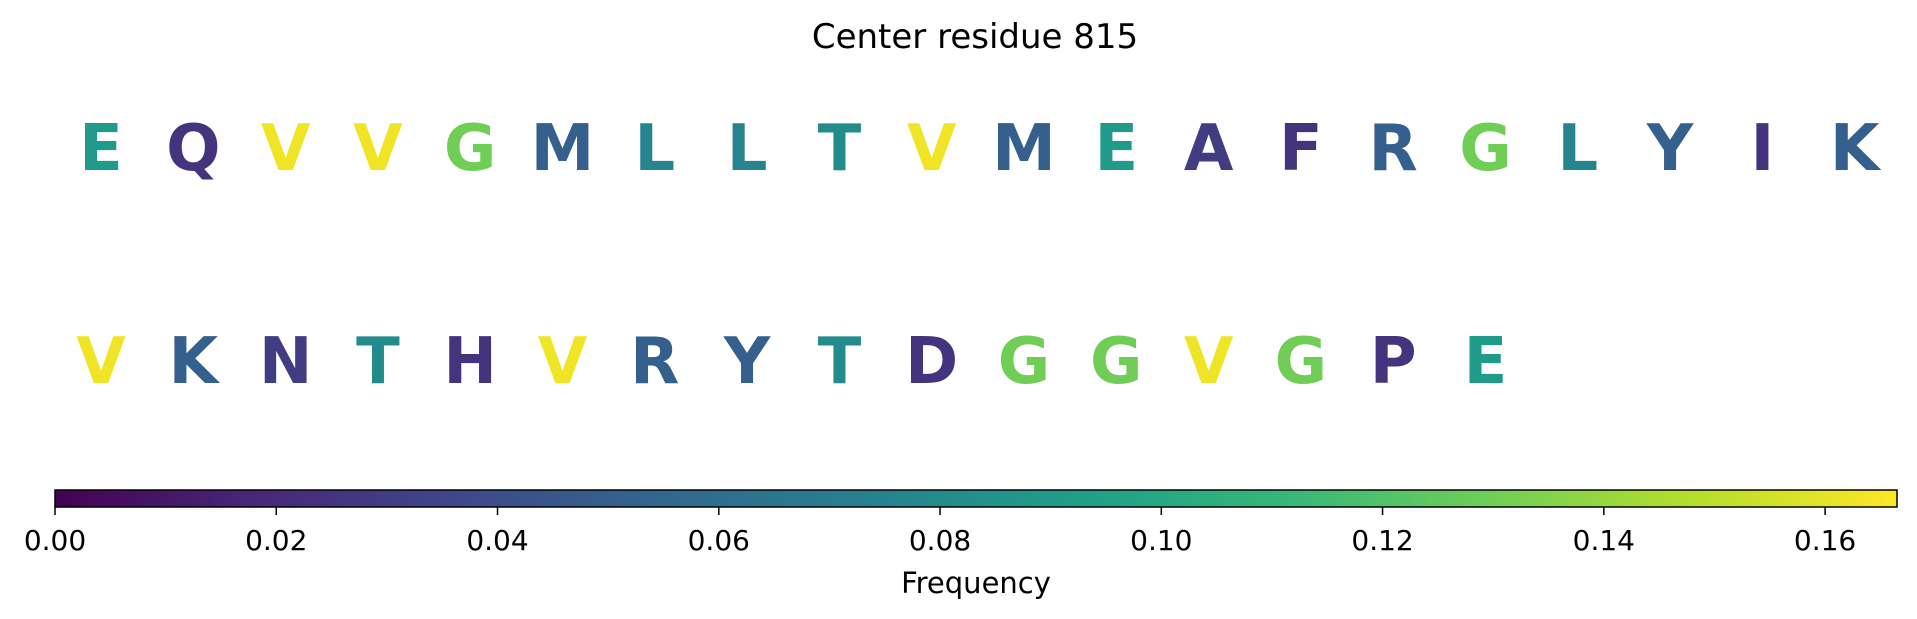 The height and width of the screenshot is (619, 1917). Describe the element at coordinates (976, 583) in the screenshot. I see `colorbar-label: Frequency` at that location.